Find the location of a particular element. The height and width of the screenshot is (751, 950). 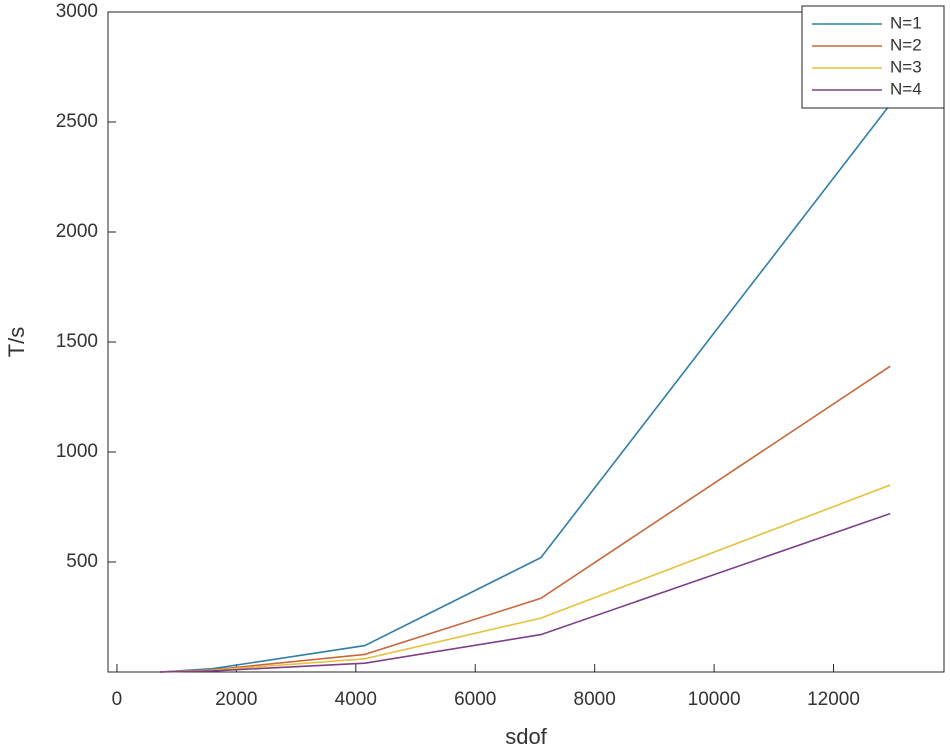

x-tick-label: 6000 is located at coordinates (475, 699).